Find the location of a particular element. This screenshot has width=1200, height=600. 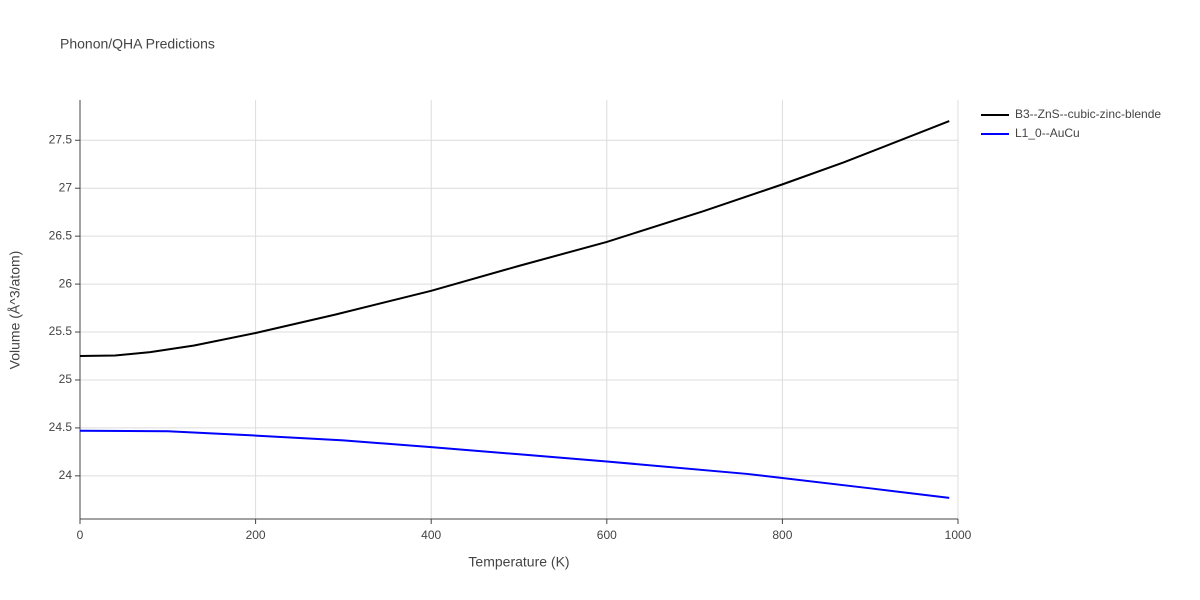

y-tick-label: 24.5 is located at coordinates (61, 427).